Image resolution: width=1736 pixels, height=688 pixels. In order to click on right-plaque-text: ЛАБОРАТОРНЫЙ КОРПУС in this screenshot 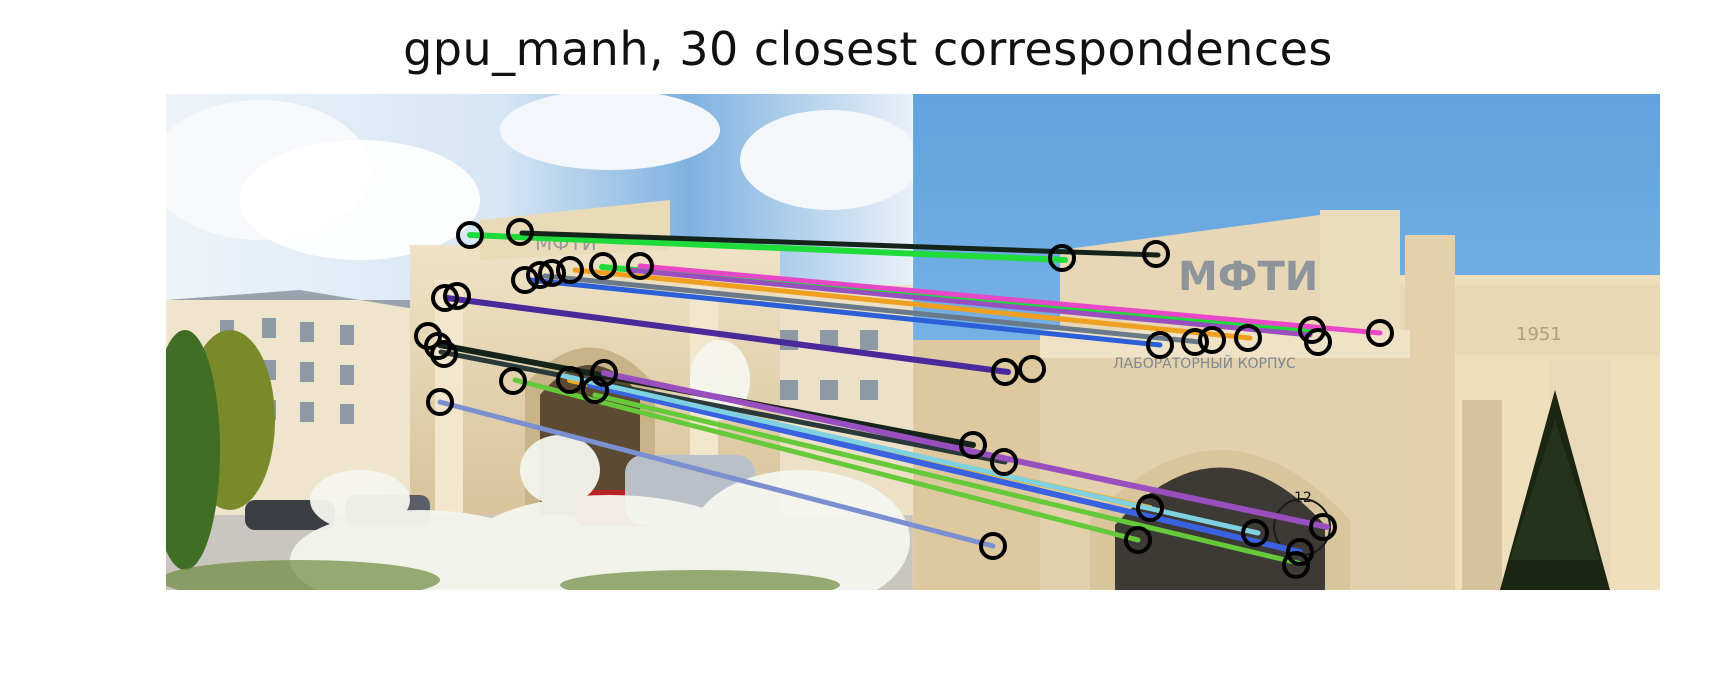, I will do `click(1204, 363)`.